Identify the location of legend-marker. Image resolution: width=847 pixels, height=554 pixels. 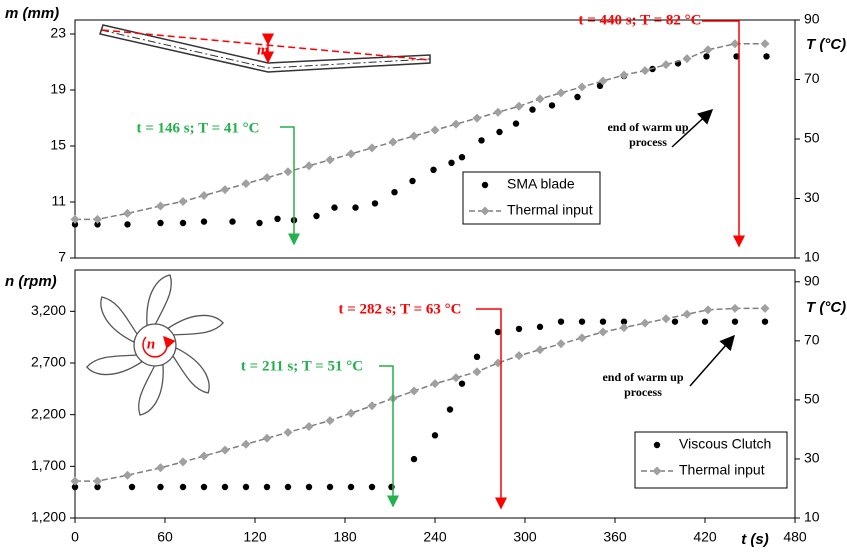
(657, 471).